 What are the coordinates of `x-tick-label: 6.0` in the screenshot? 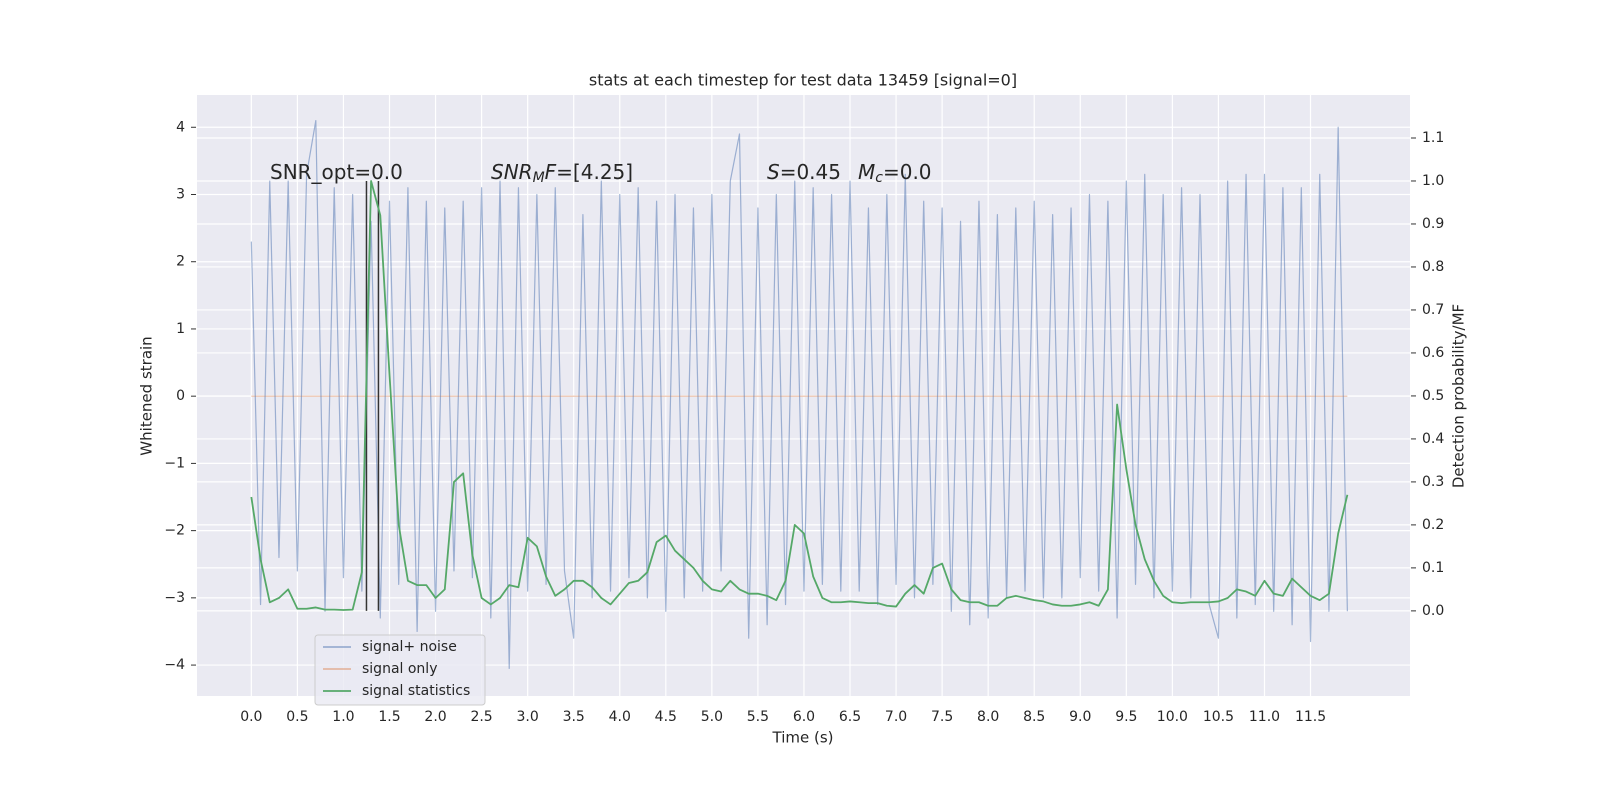 It's located at (804, 717).